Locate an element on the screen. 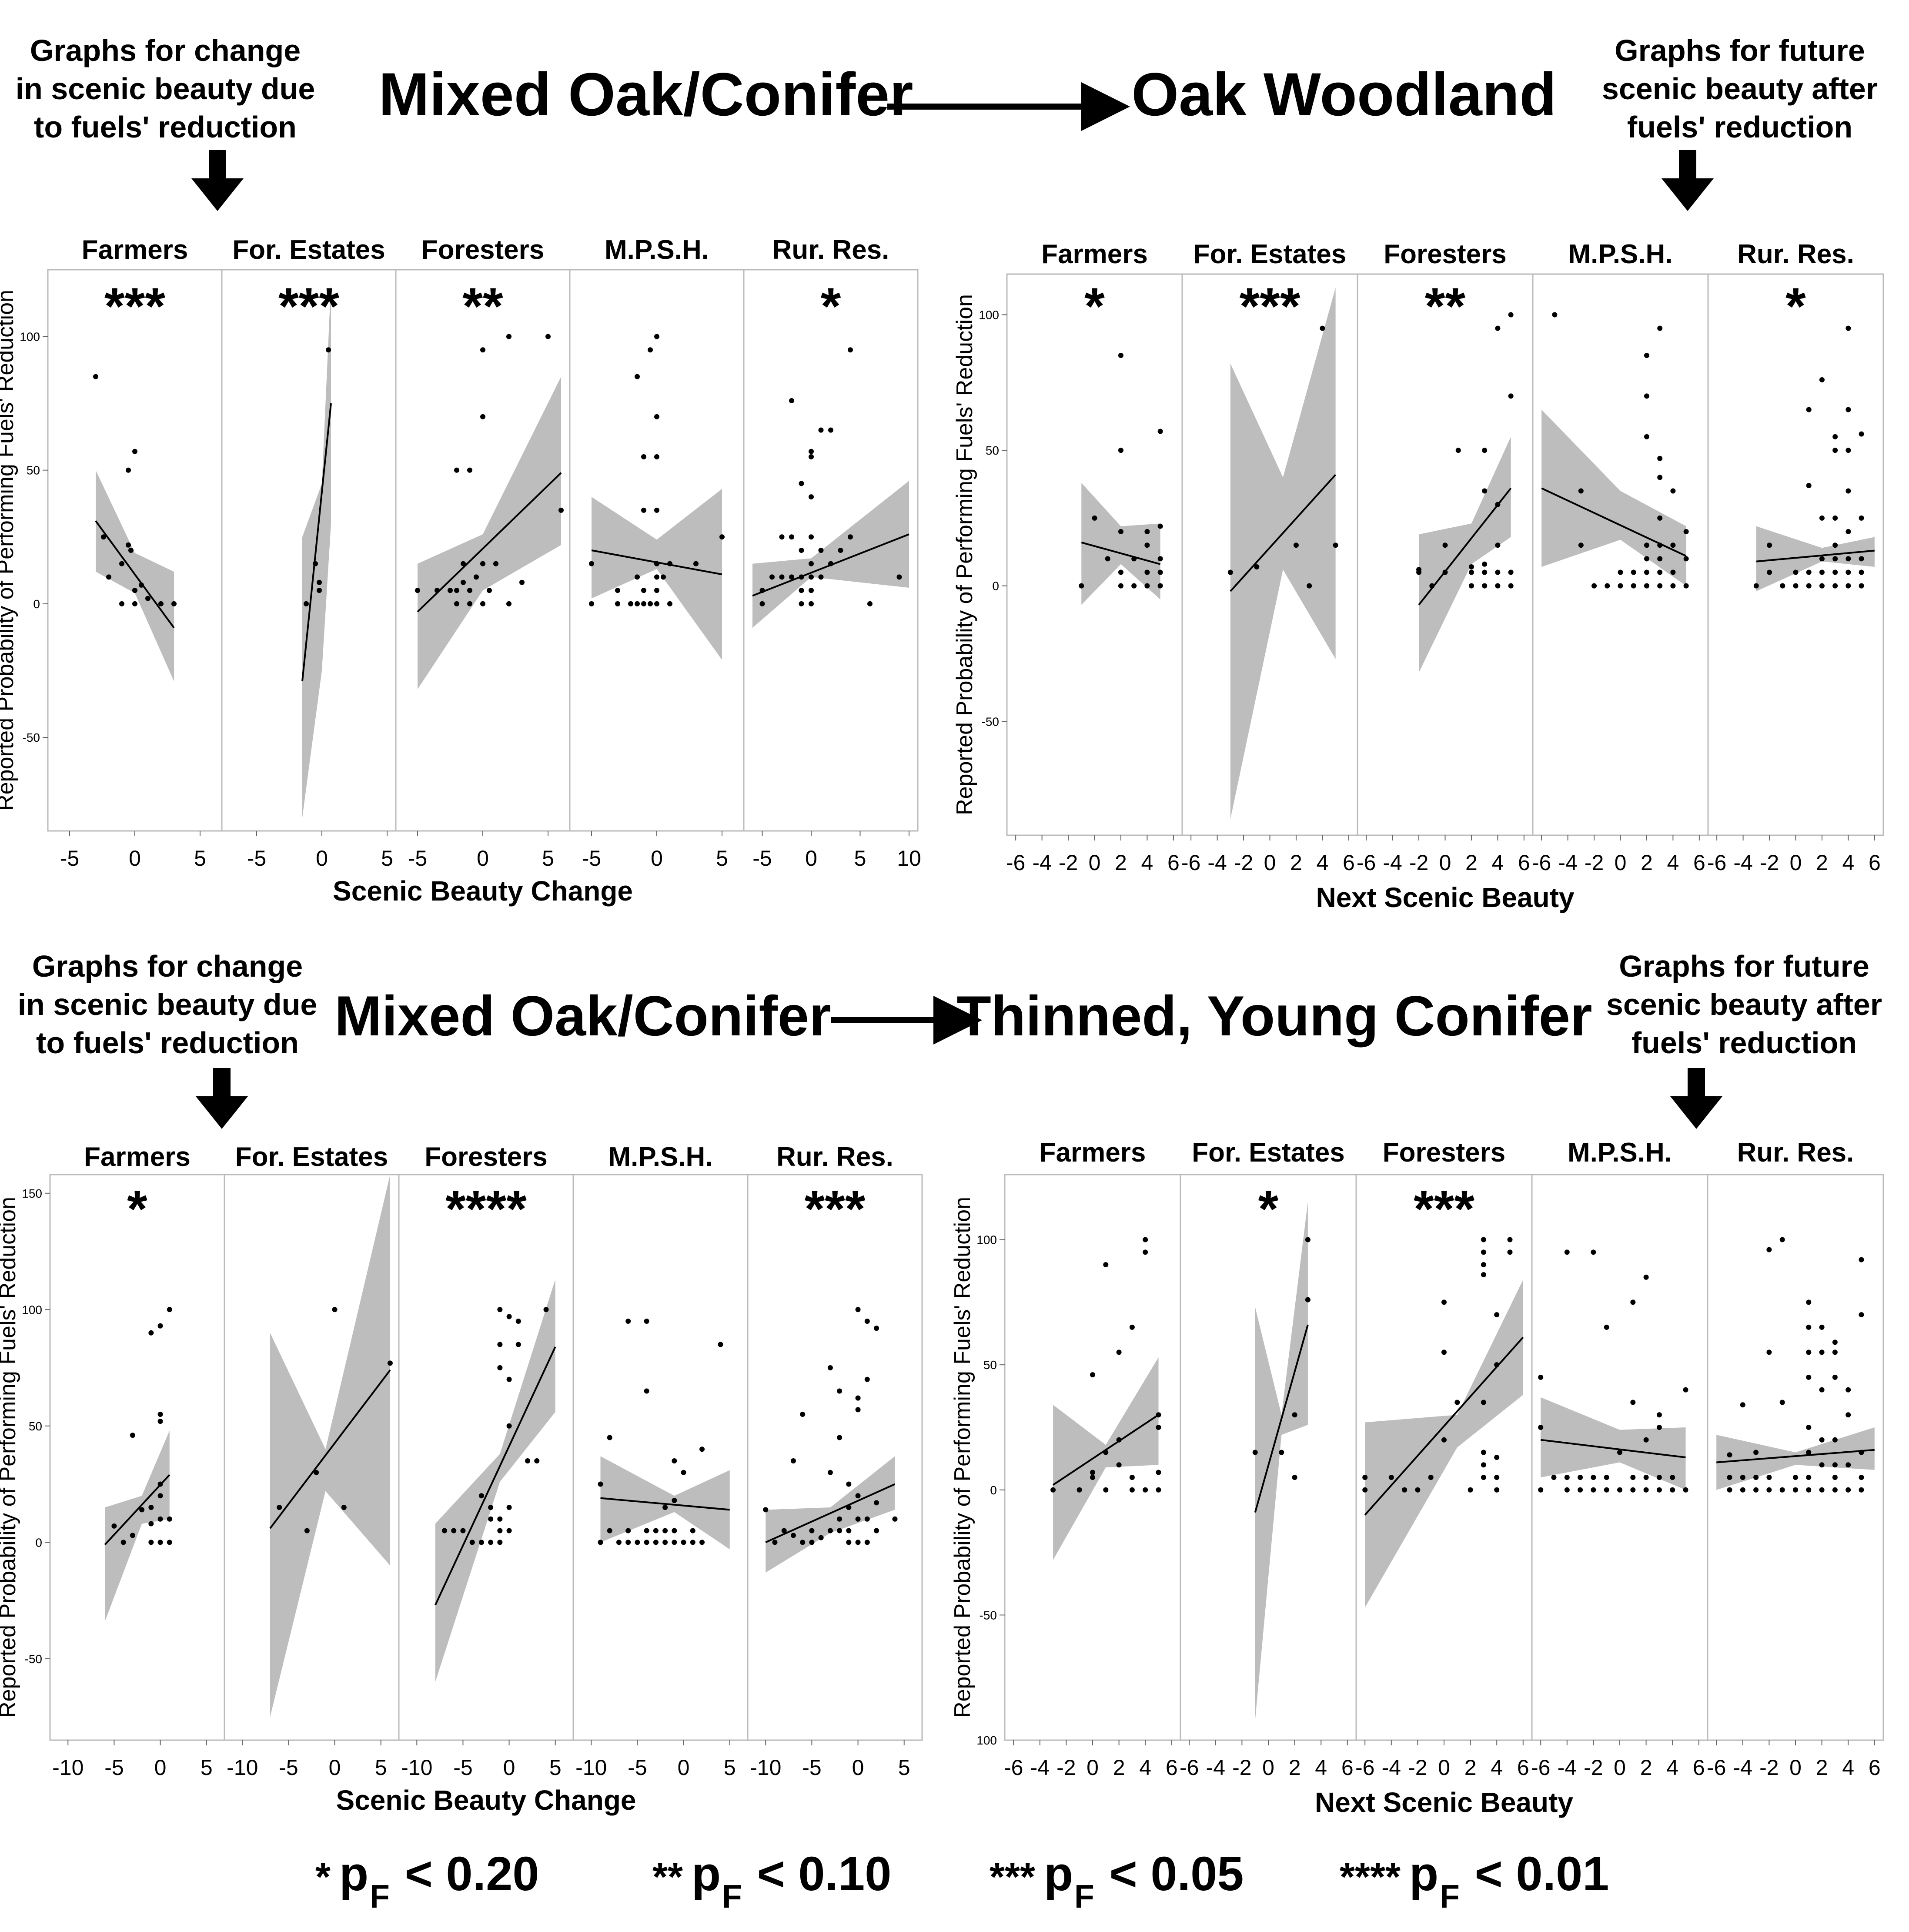 The width and height of the screenshot is (1909, 1932). significance-stars: *** is located at coordinates (134, 306).